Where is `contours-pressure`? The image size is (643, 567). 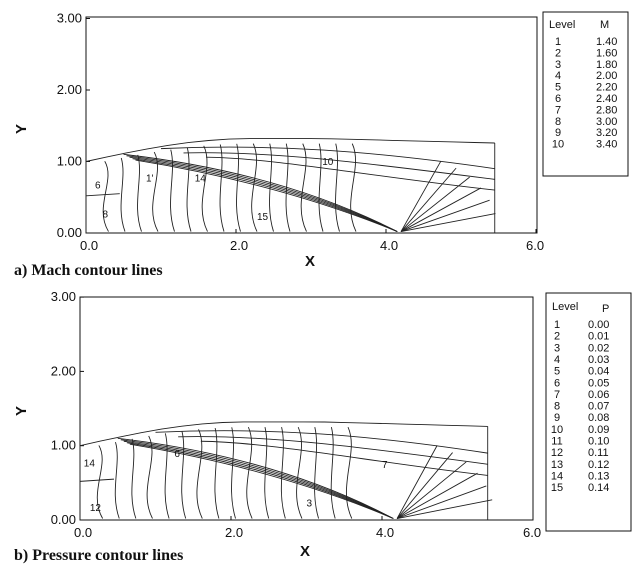
contours-pressure is located at coordinates (286, 470).